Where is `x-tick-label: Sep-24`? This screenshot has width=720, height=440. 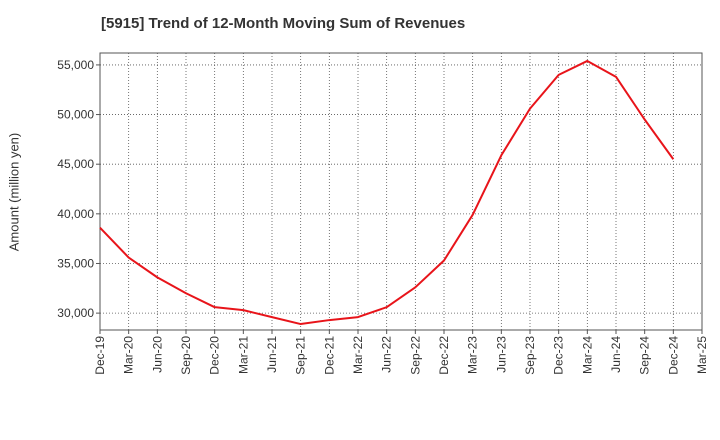 x-tick-label: Sep-24 is located at coordinates (645, 355).